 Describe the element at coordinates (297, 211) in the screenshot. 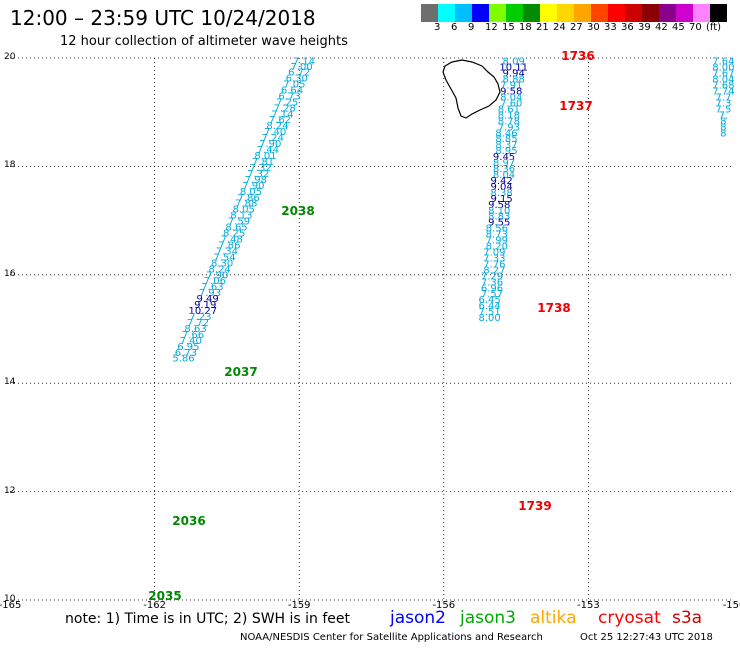

I see `pass-time-label: 2038` at that location.